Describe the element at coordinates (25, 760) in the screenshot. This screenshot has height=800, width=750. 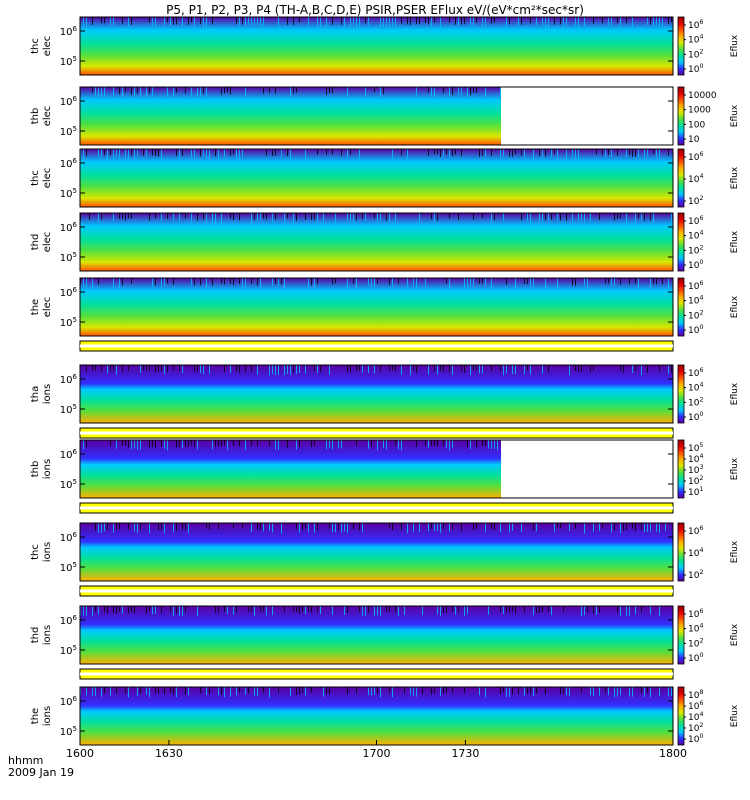
I see `time-axis-label: hhmm` at that location.